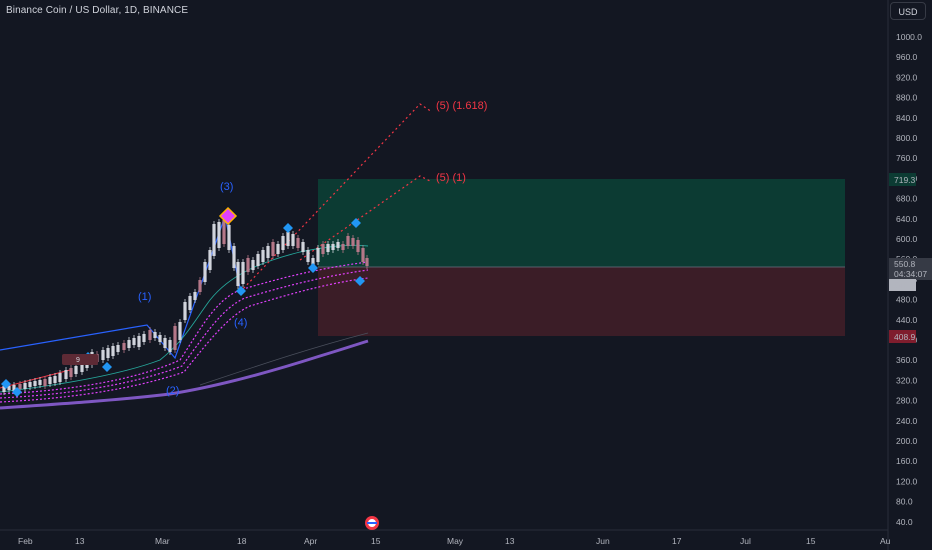 The width and height of the screenshot is (932, 550). What do you see at coordinates (284, 359) in the screenshot?
I see `ma-faint-line` at bounding box center [284, 359].